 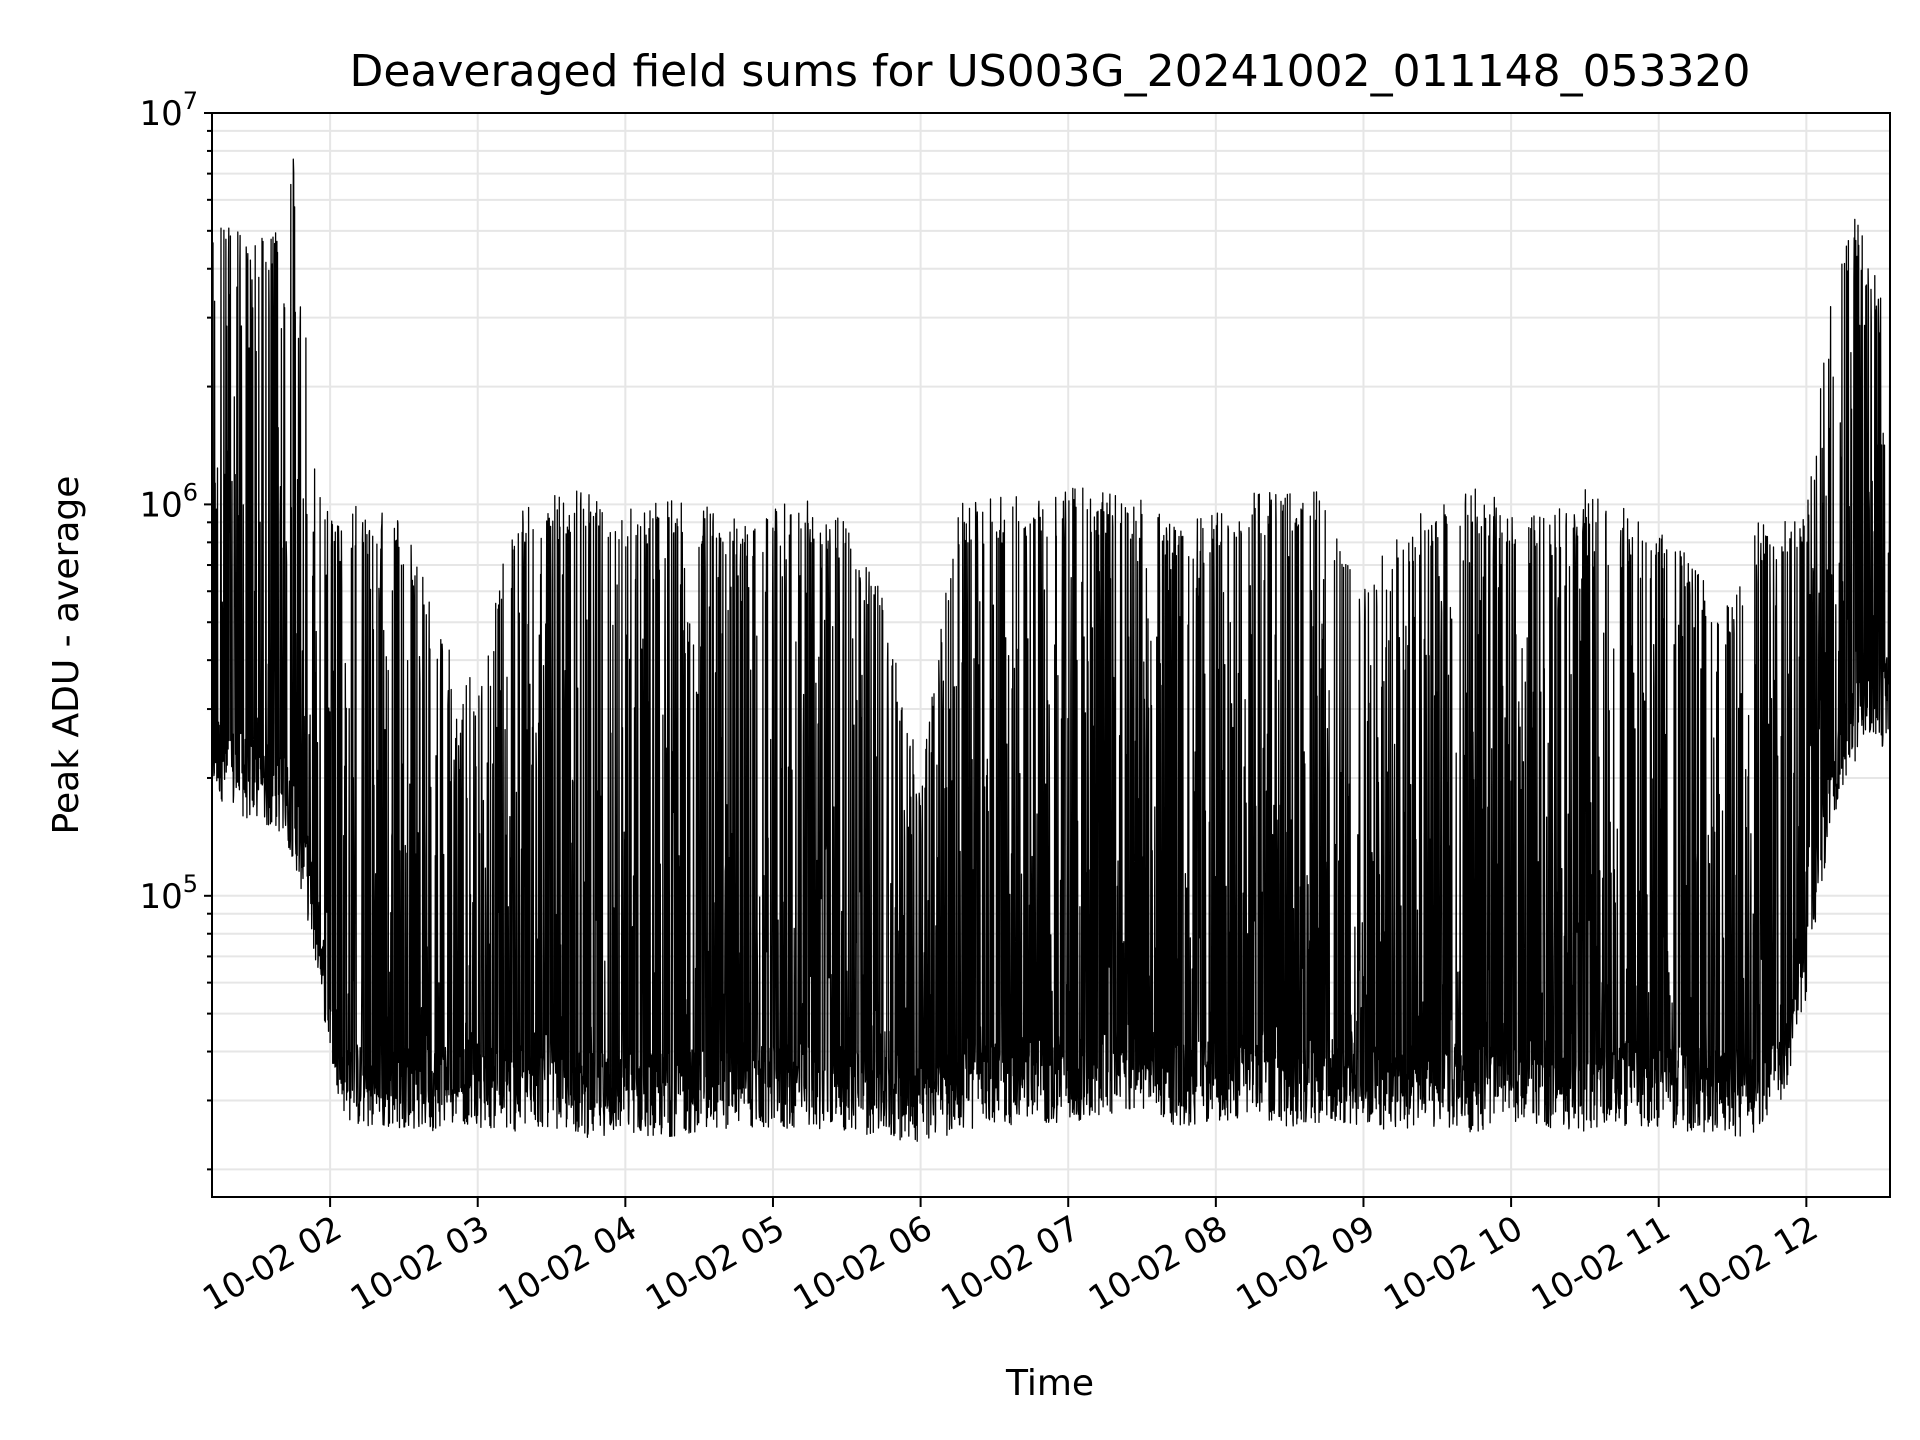 I want to click on y-tick-exponent: 5, so click(x=190, y=884).